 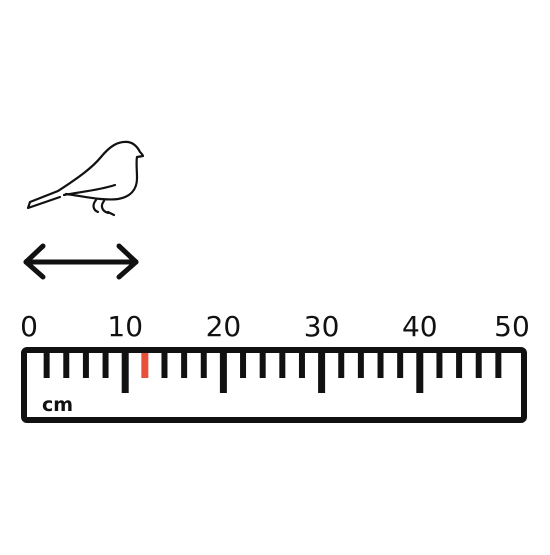 I want to click on scale-label-50: 50, so click(x=512, y=326).